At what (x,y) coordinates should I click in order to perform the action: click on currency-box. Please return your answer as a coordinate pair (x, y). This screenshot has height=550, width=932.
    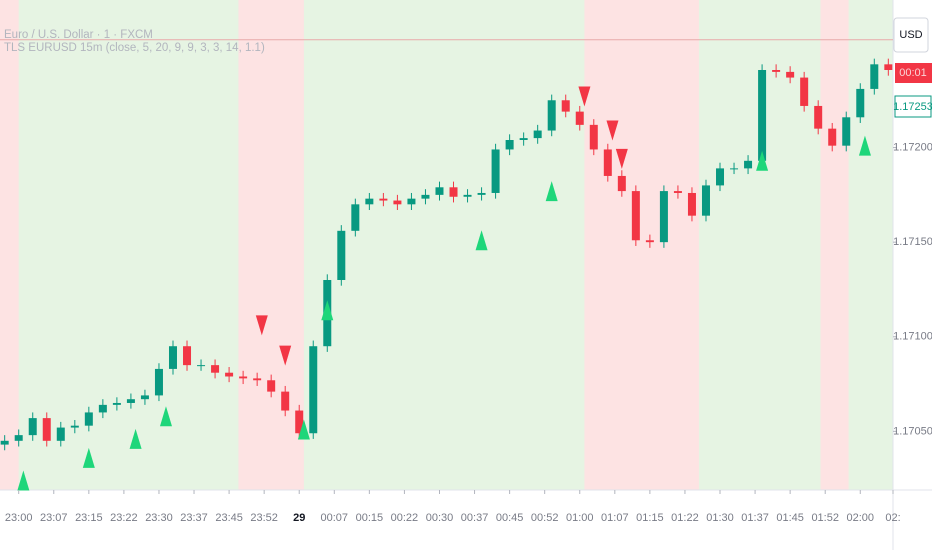
    Looking at the image, I should click on (911, 35).